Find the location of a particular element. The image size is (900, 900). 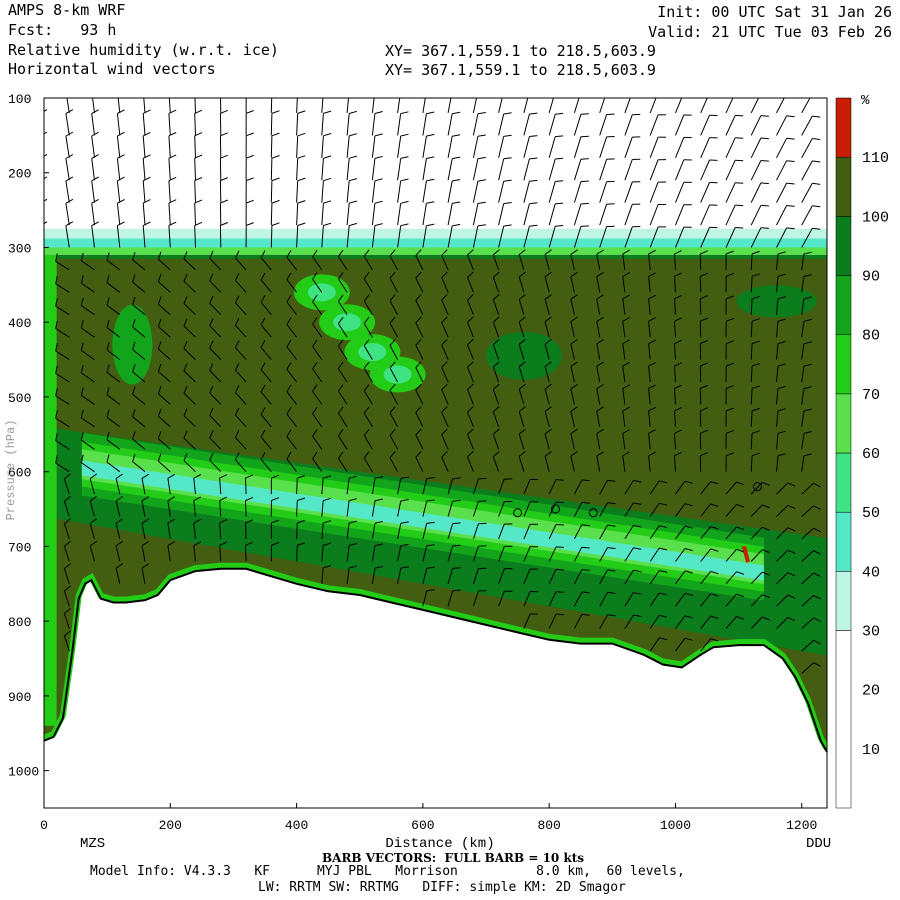

colorbar-bin is located at coordinates (843, 601).